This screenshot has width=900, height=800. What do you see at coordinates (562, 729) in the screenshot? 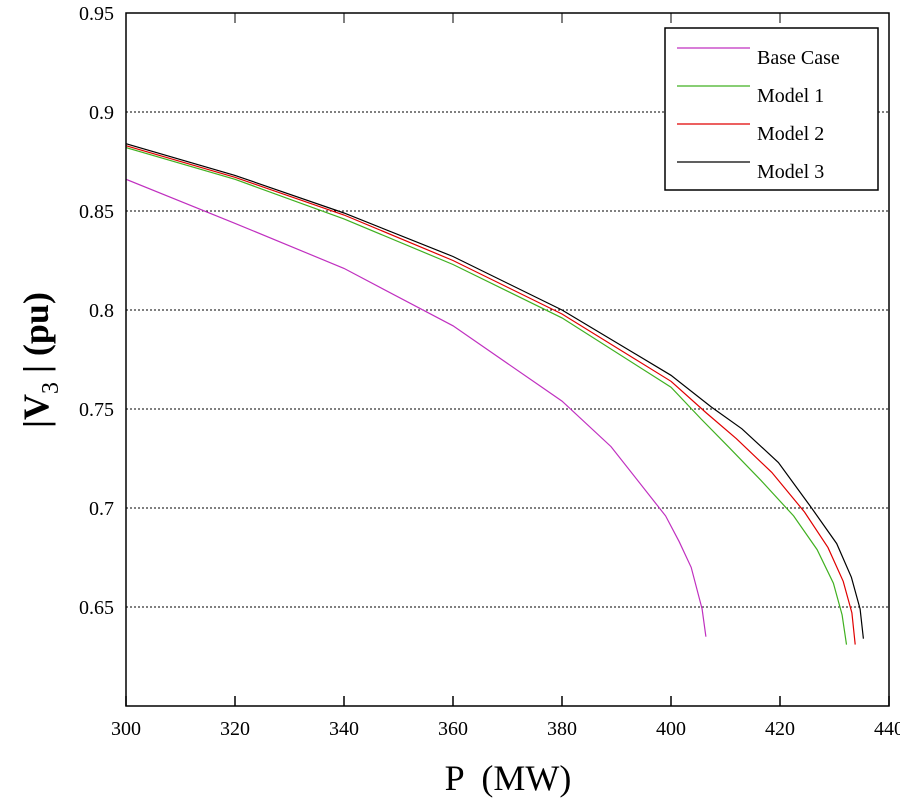
I see `x-tick-label: 380` at bounding box center [562, 729].